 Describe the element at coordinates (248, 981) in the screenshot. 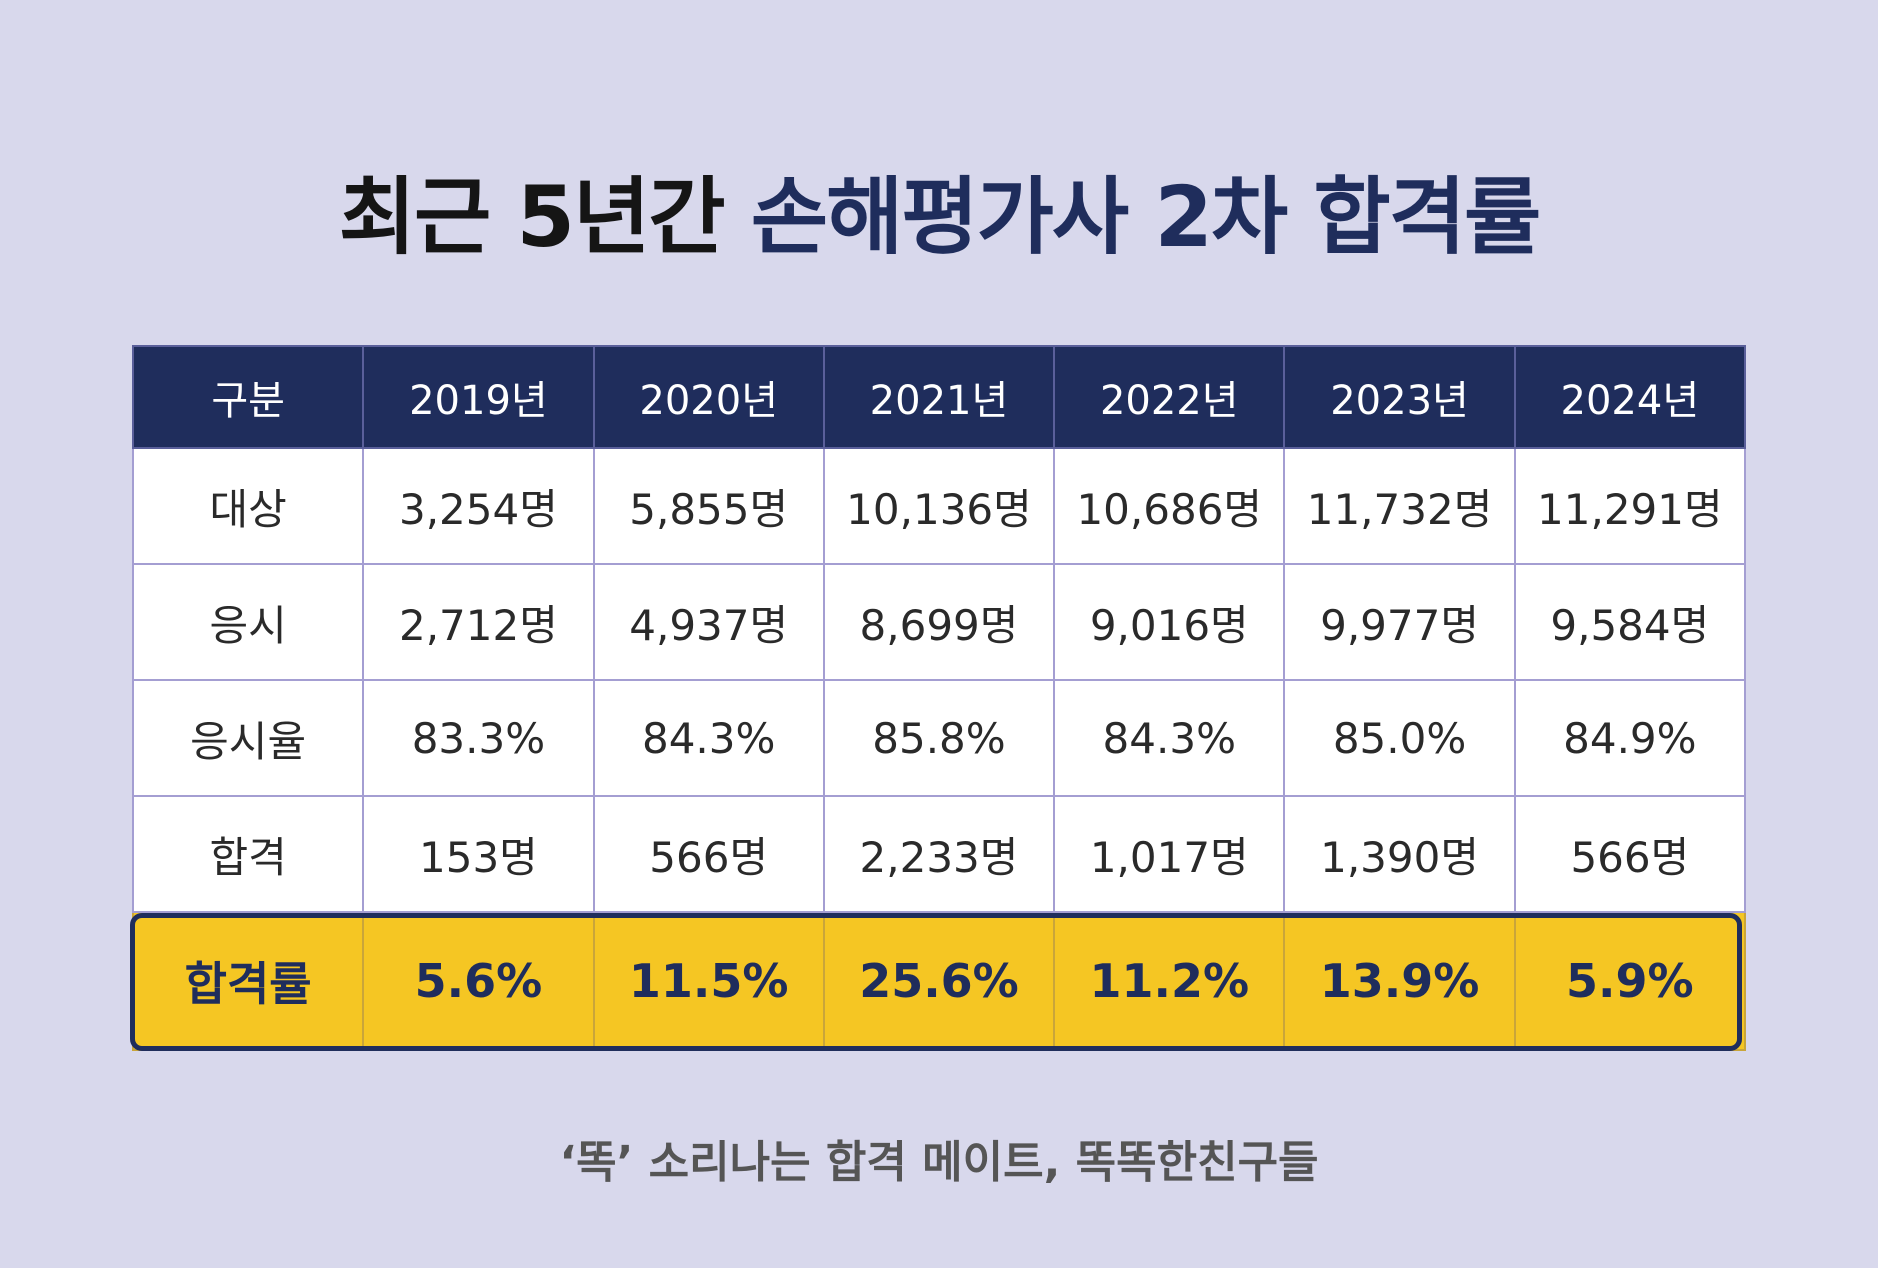

I see `row-label: 합격률` at that location.